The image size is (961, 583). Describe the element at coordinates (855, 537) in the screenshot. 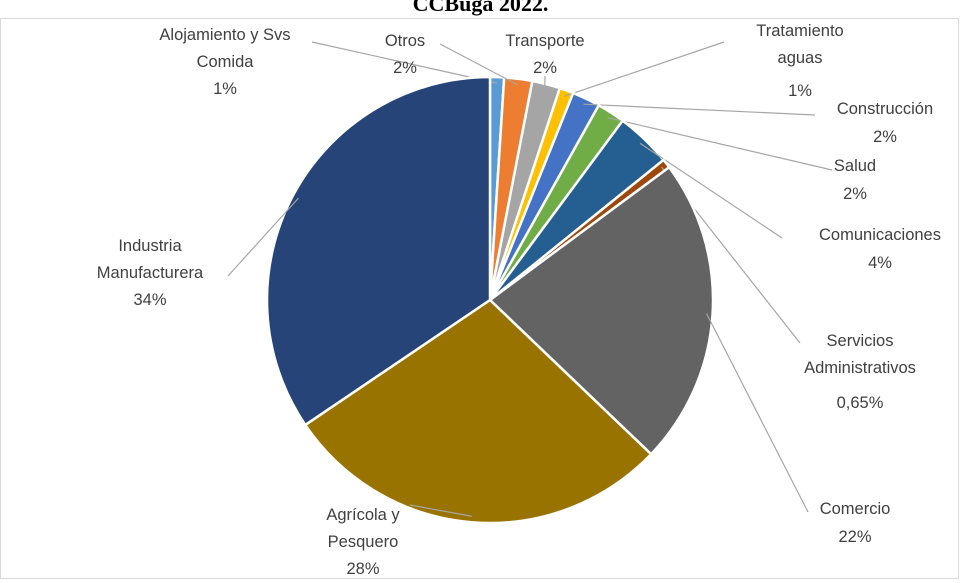

I see `slice-value-label: 22%` at that location.